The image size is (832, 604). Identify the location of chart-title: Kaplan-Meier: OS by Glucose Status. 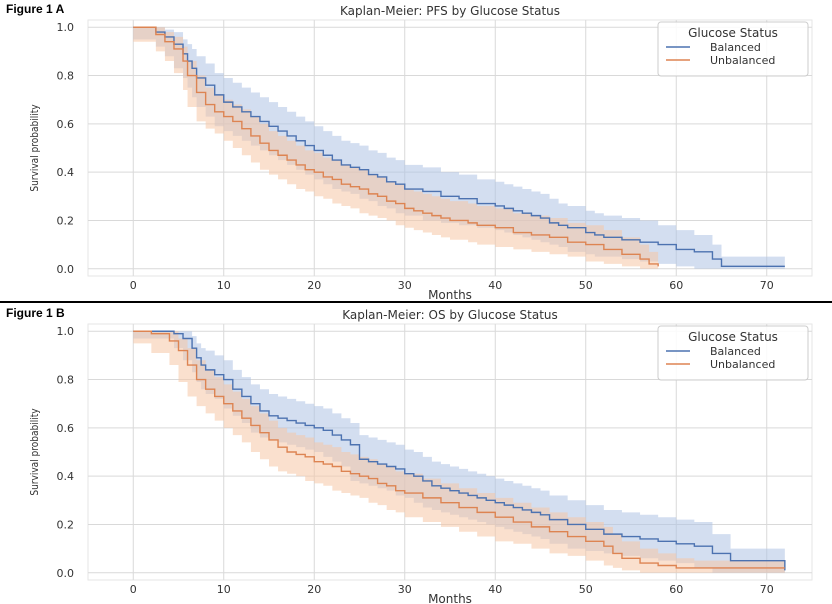
(450, 315).